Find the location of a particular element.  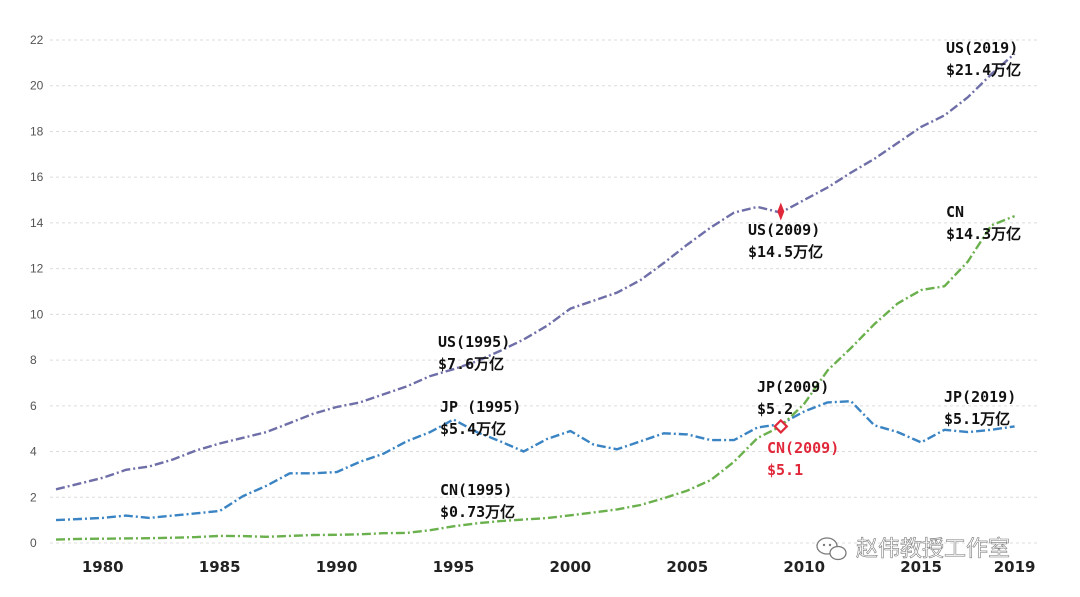

annotation-cn2019-line2: $14.3万亿 is located at coordinates (983, 234).